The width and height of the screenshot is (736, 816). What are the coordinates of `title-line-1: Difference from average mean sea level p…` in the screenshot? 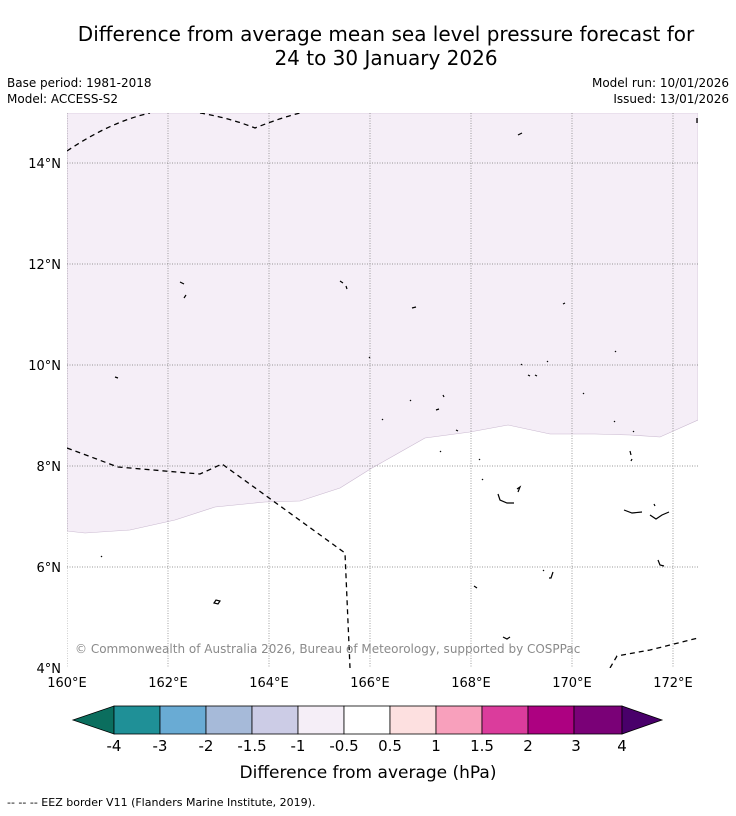 It's located at (386, 34).